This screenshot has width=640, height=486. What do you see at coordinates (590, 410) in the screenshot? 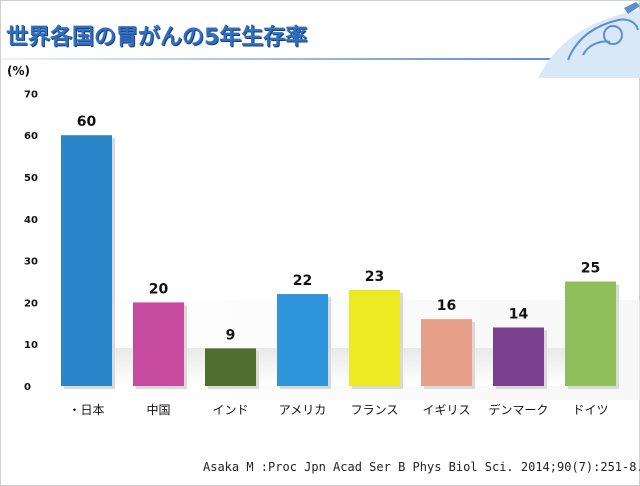
I see `x-category-label: ドイツ` at bounding box center [590, 410].